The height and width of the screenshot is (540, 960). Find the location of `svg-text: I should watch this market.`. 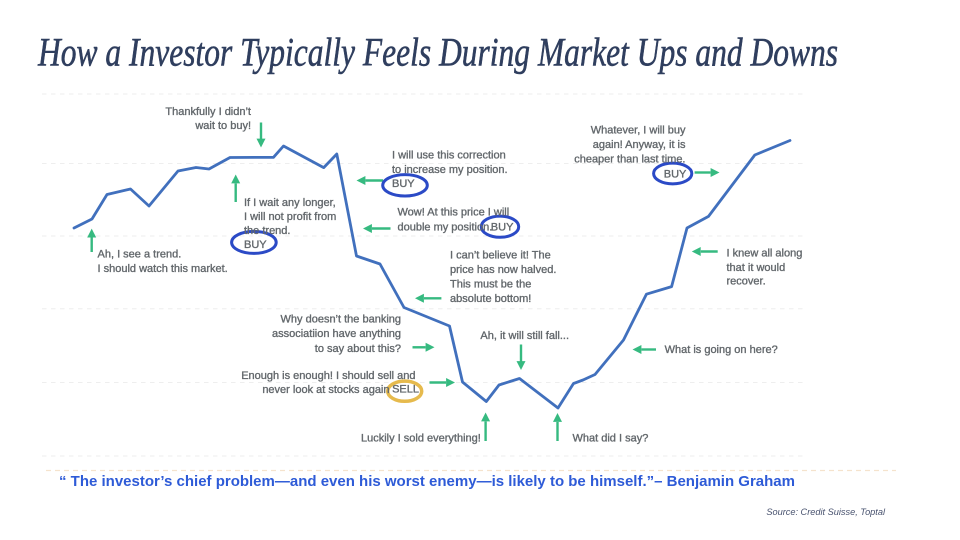

svg-text: I should watch this market. is located at coordinates (163, 269).